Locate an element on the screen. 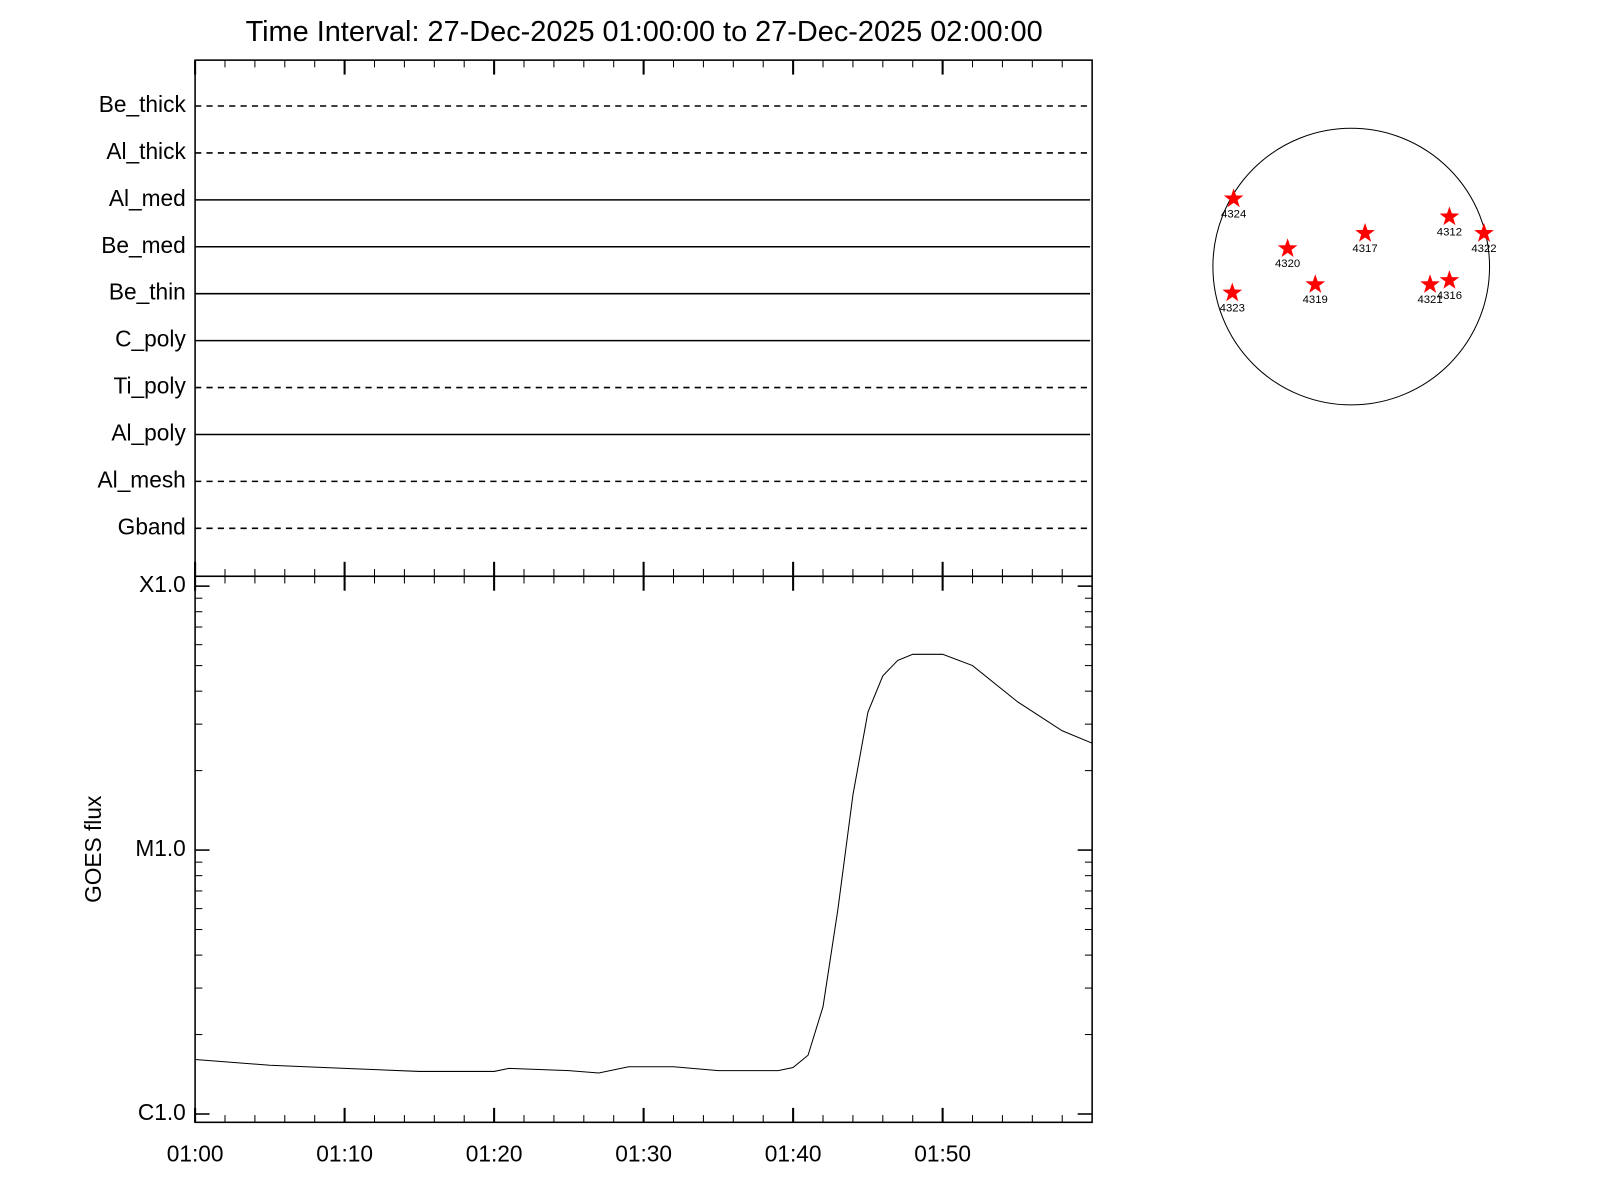  filter-label: Be_thick is located at coordinates (143, 104).